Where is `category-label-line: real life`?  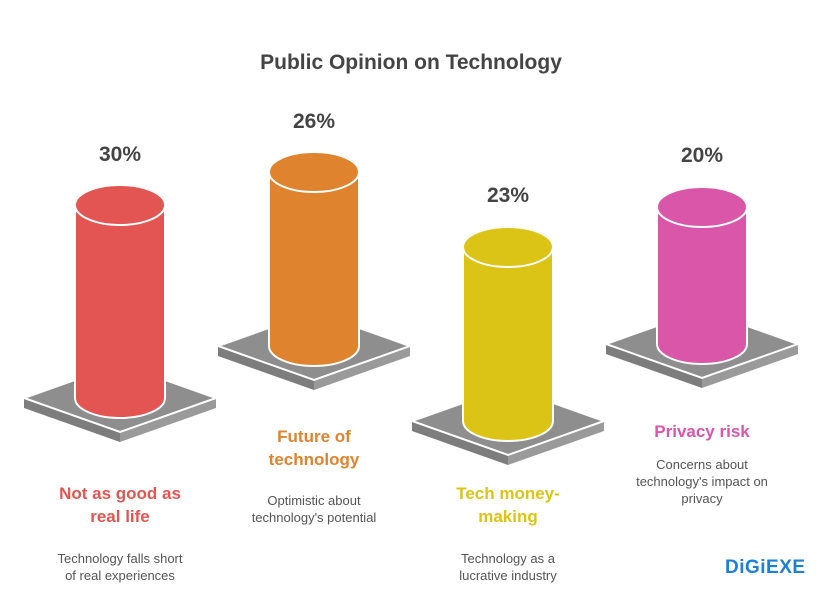 category-label-line: real life is located at coordinates (120, 516).